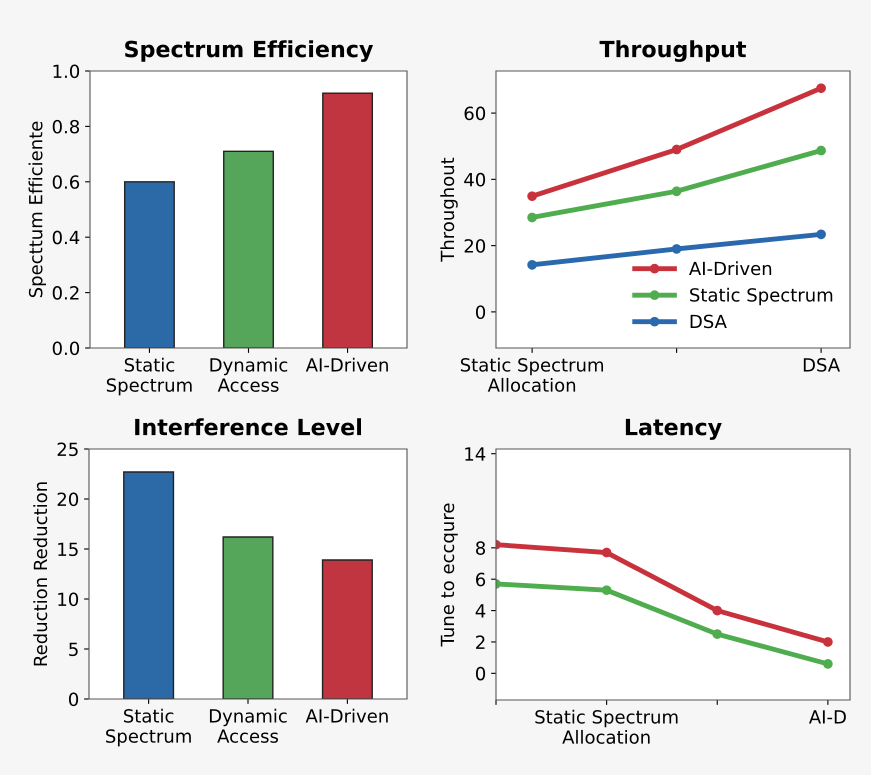 The width and height of the screenshot is (871, 775). I want to click on y-axis-title: Throughout, so click(449, 210).